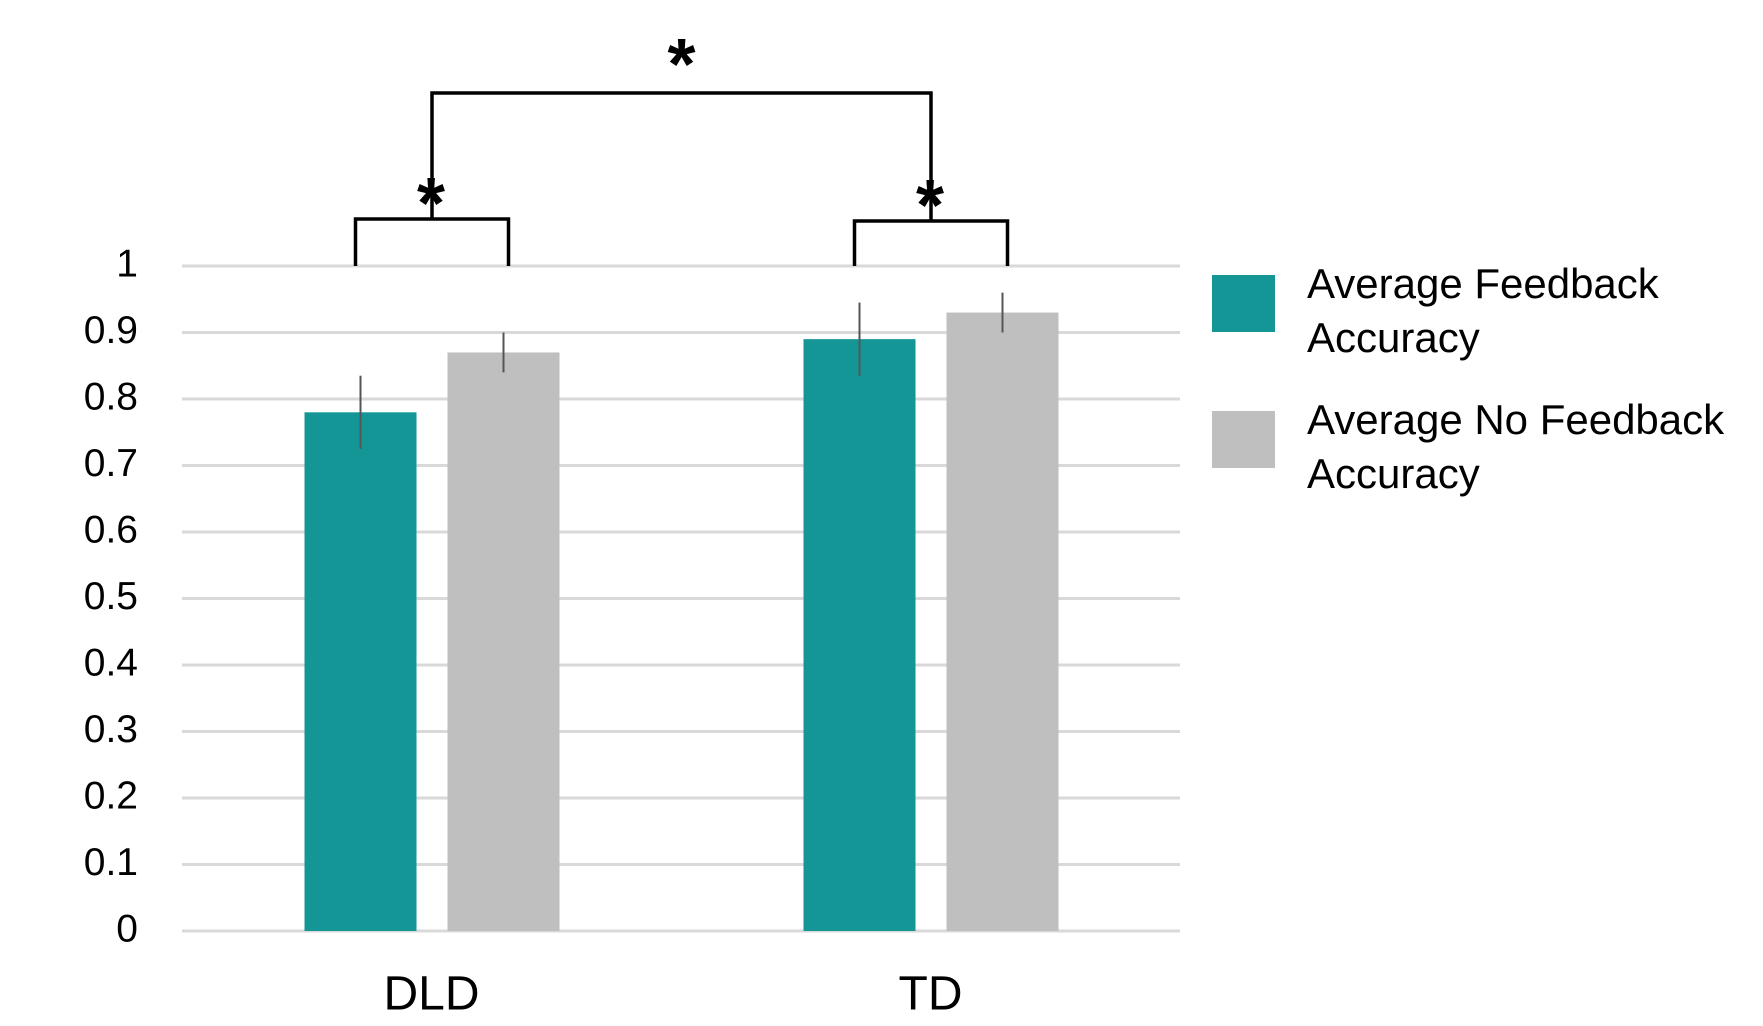 This screenshot has height=1026, width=1763. I want to click on legend-item: Average No Feedback Accuracy, so click(1487, 448).